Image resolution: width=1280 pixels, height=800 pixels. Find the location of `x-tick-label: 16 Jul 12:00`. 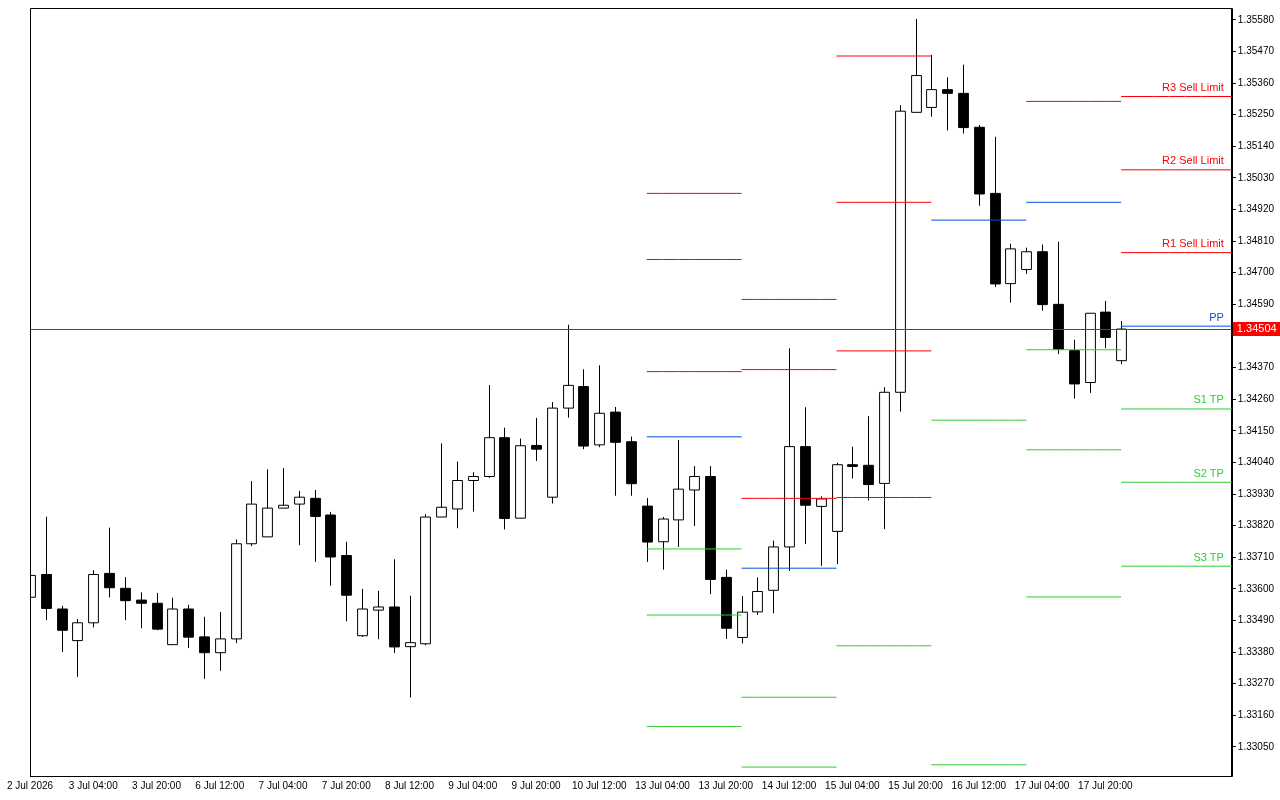

x-tick-label: 16 Jul 12:00 is located at coordinates (979, 785).